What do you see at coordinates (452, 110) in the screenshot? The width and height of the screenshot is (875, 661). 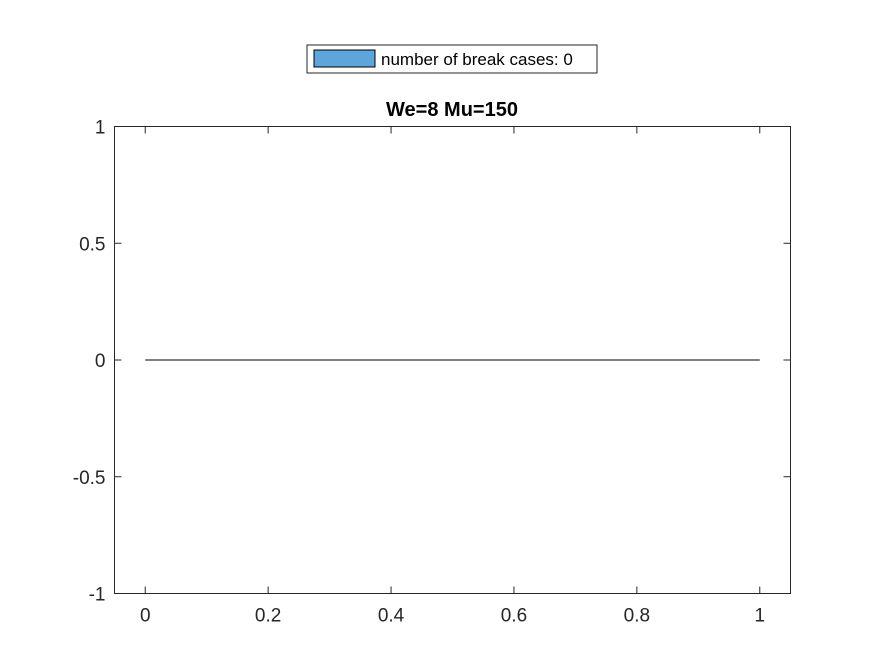 I see `chart-title: We=8 Mu=150` at bounding box center [452, 110].